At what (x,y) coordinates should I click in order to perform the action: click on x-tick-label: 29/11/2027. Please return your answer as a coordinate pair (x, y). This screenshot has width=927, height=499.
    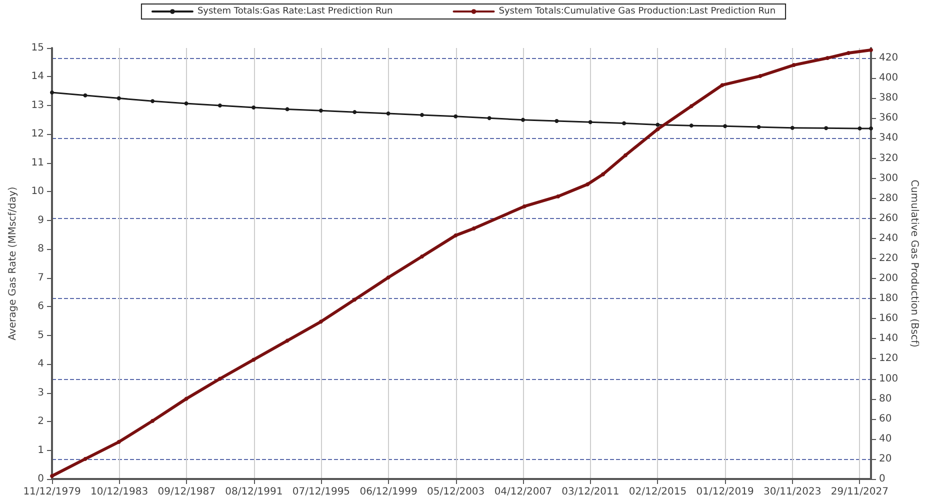
    Looking at the image, I should click on (859, 492).